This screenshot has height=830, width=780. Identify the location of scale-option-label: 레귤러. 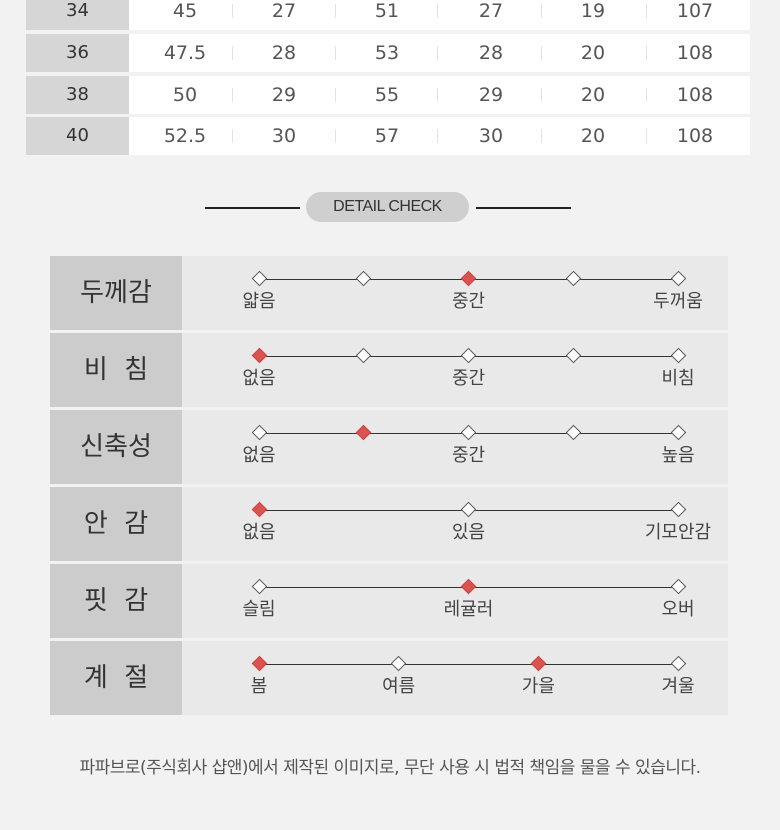
(468, 609).